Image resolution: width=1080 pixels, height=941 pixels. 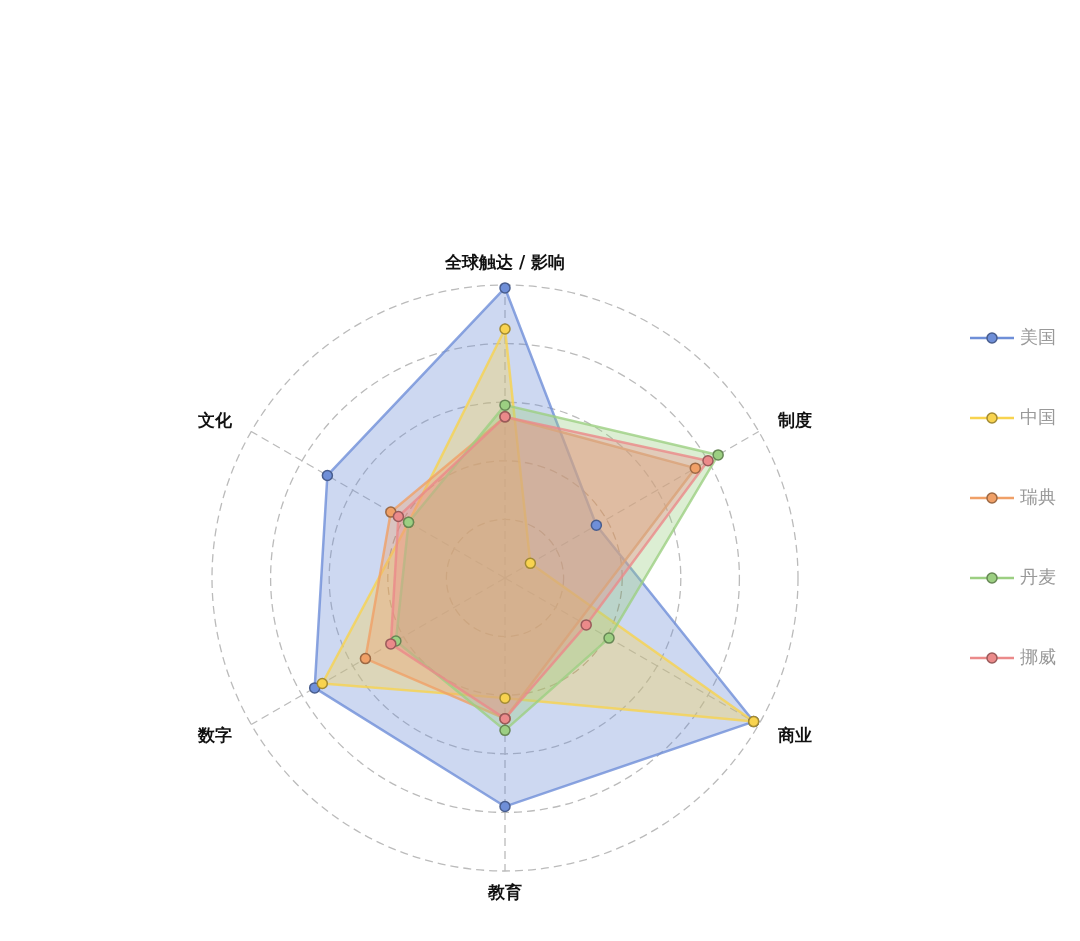 I want to click on legend-label: 挪威, so click(x=1038, y=656).